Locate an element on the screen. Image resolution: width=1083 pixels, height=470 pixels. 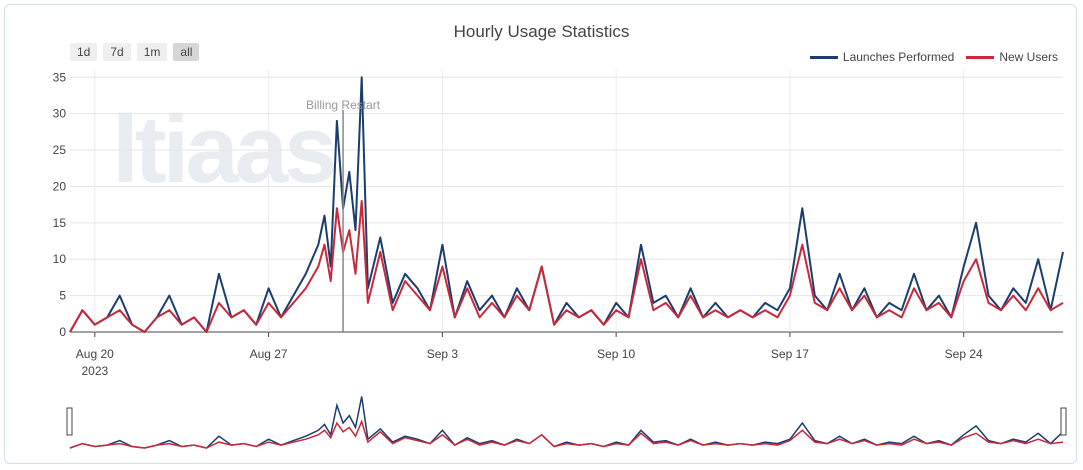
y-tick-label-0: 0 is located at coordinates (62, 332).